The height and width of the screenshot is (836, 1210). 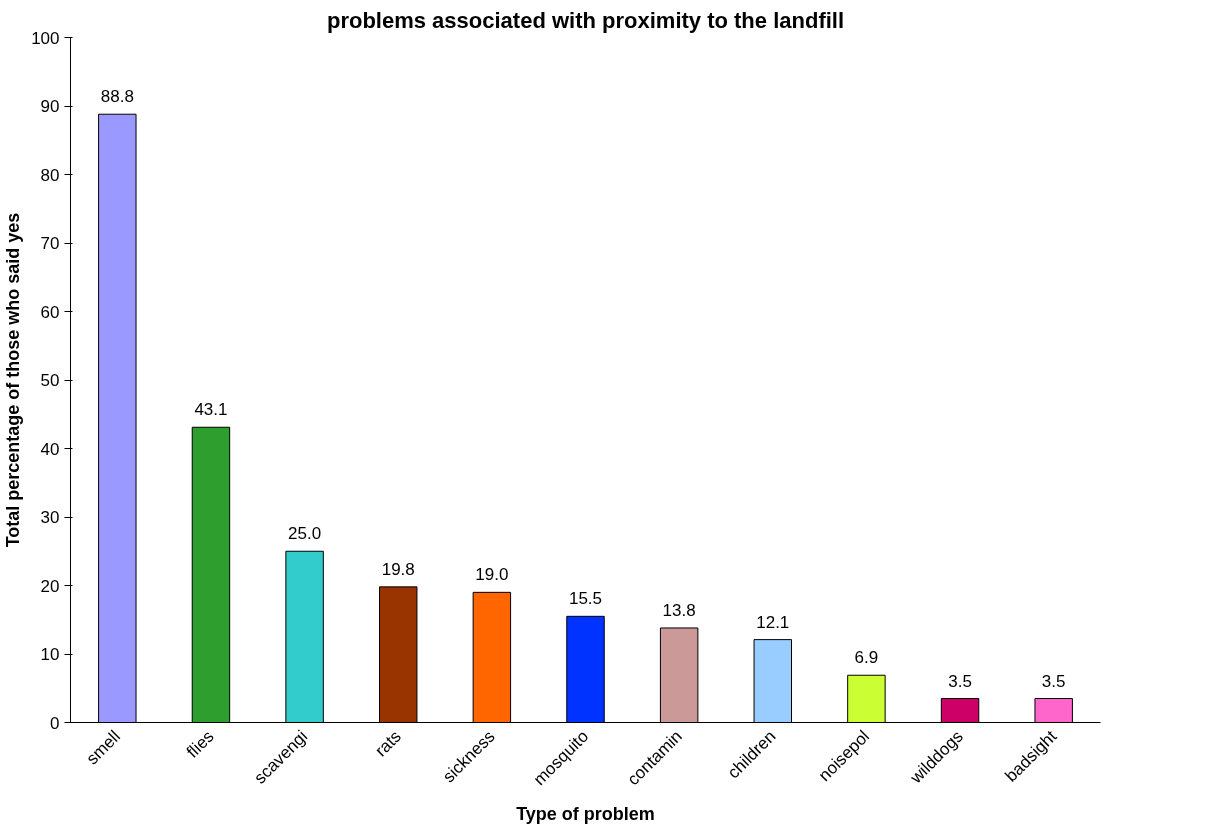 I want to click on data-label: 19.8, so click(x=398, y=569).